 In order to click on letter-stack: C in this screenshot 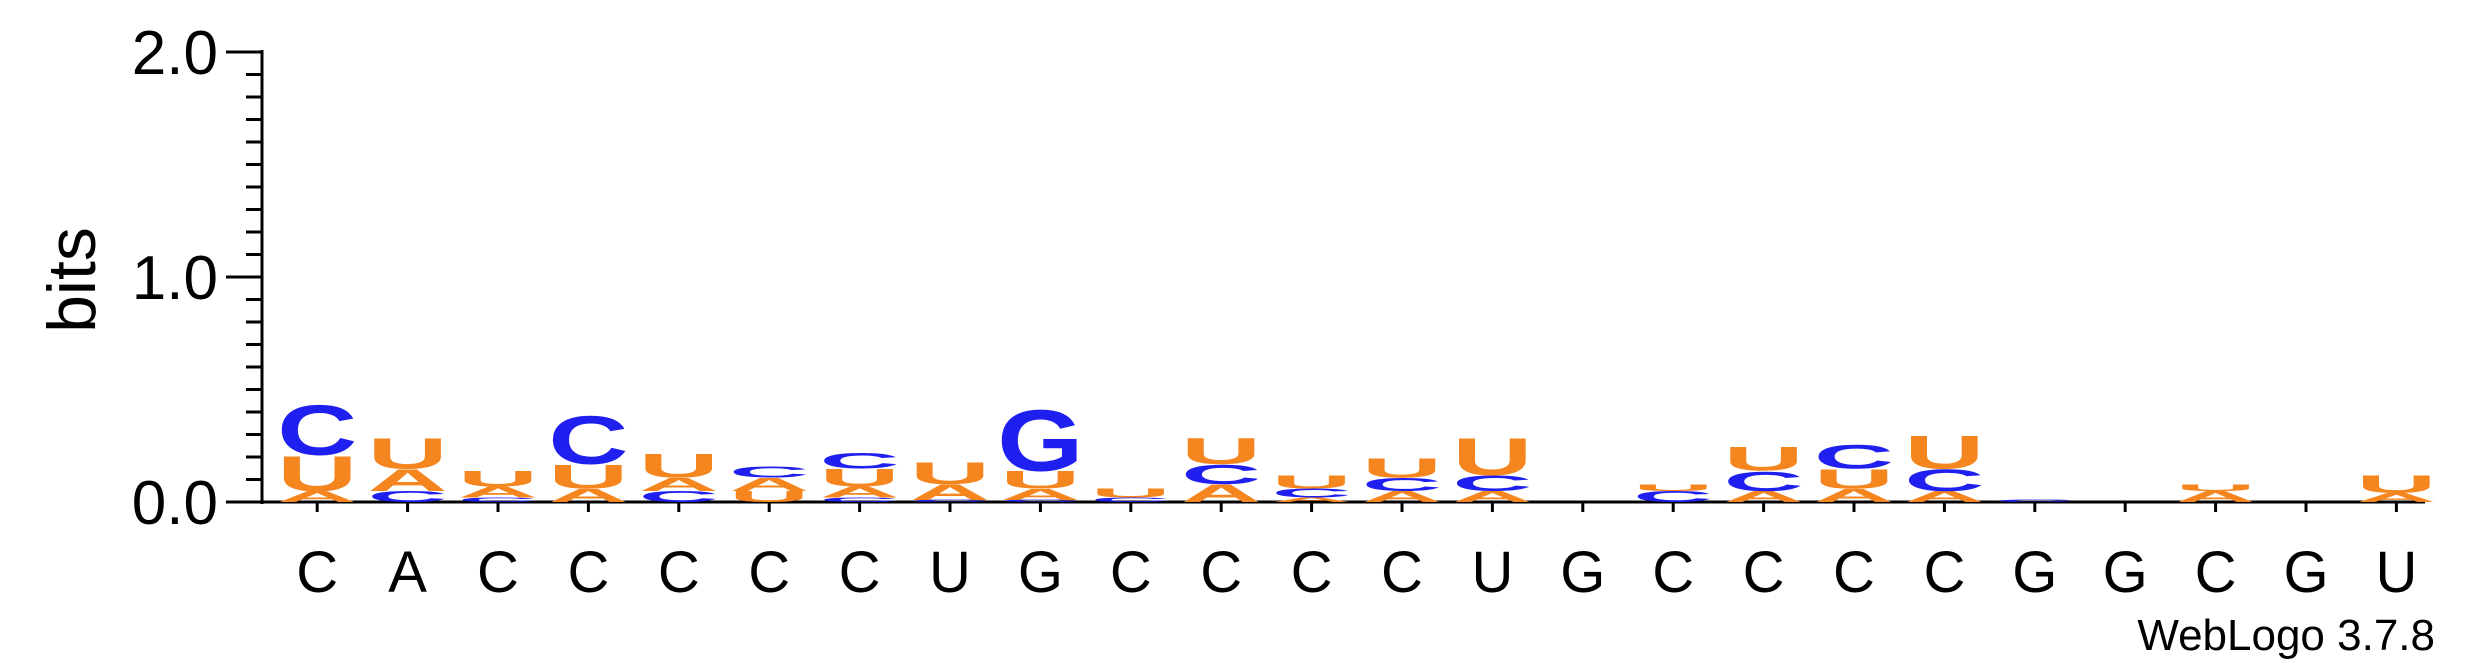, I will do `click(2035, 501)`.